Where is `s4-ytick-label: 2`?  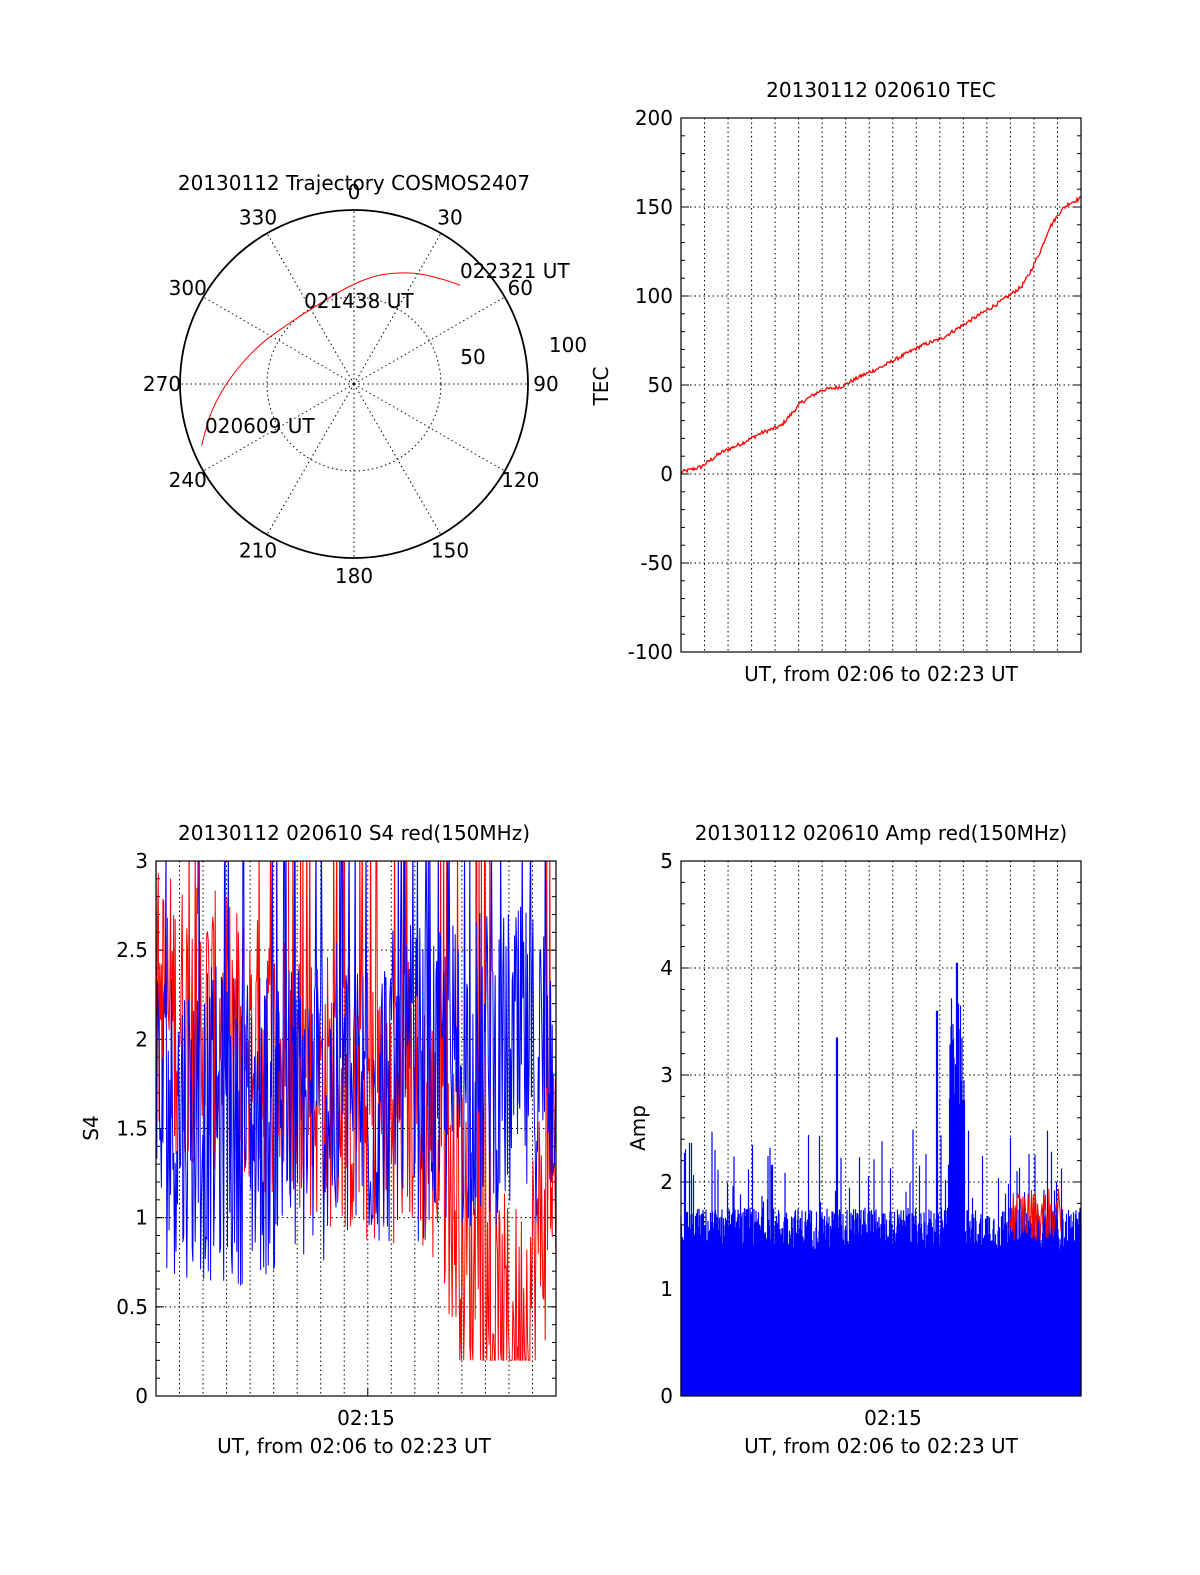
s4-ytick-label: 2 is located at coordinates (141, 1039).